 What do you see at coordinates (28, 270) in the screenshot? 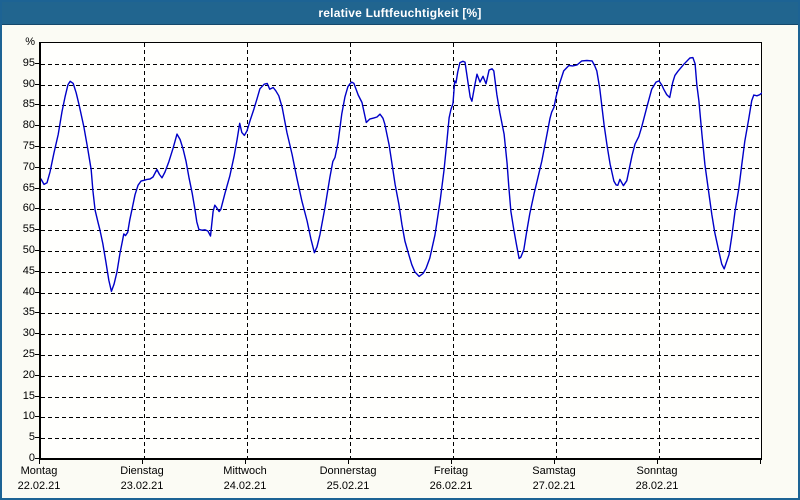
I see `y-tick-label: 45` at bounding box center [28, 270].